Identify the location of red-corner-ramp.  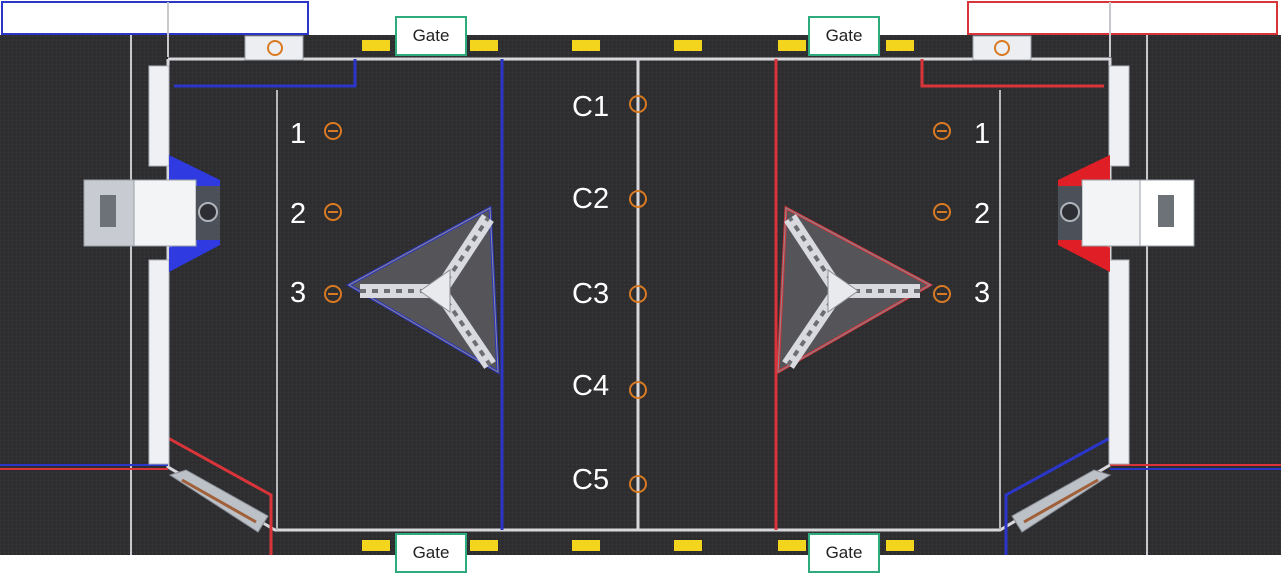
(1061, 501).